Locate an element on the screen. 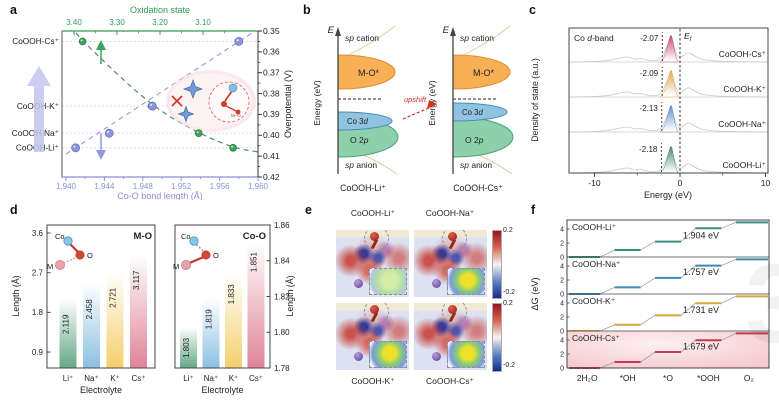  category-label: Na⁺ is located at coordinates (91, 378).